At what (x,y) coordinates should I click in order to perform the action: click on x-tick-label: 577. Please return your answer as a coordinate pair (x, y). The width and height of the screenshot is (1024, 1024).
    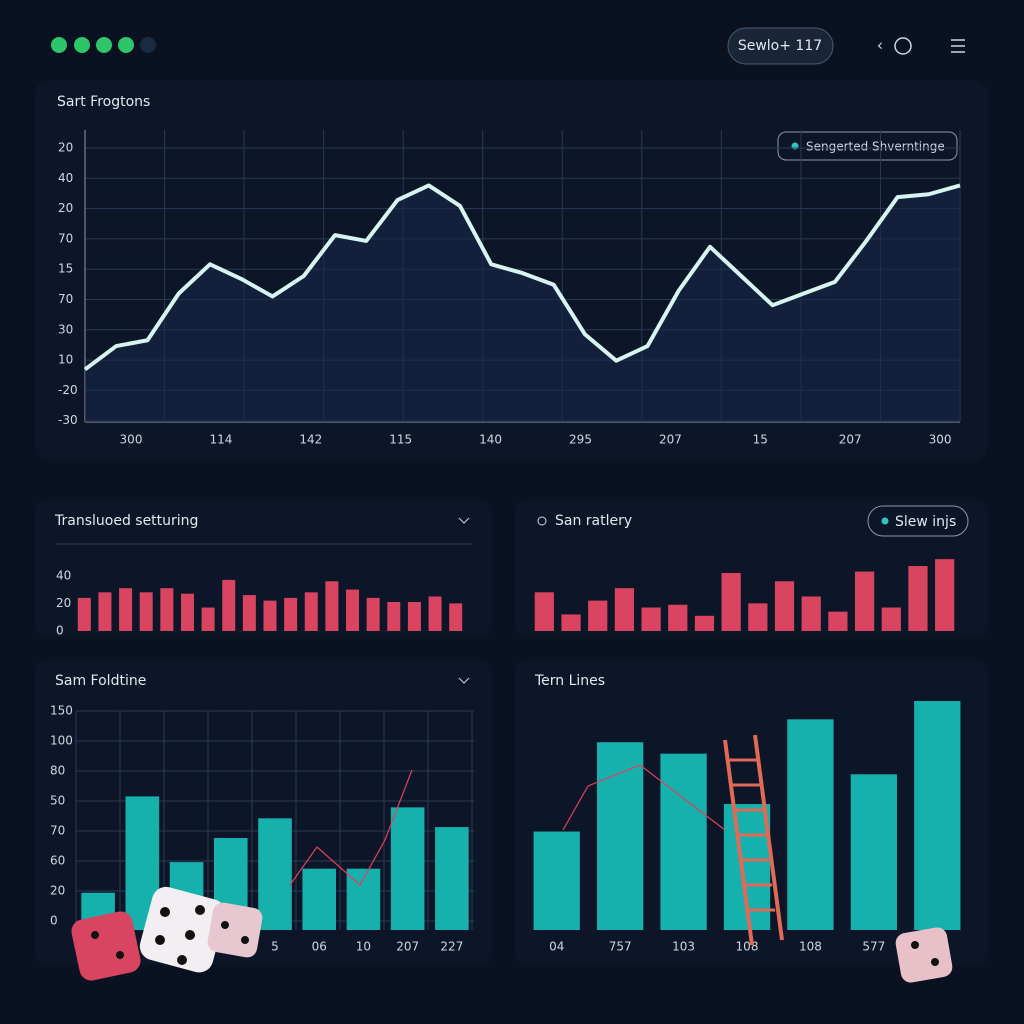
    Looking at the image, I should click on (873, 947).